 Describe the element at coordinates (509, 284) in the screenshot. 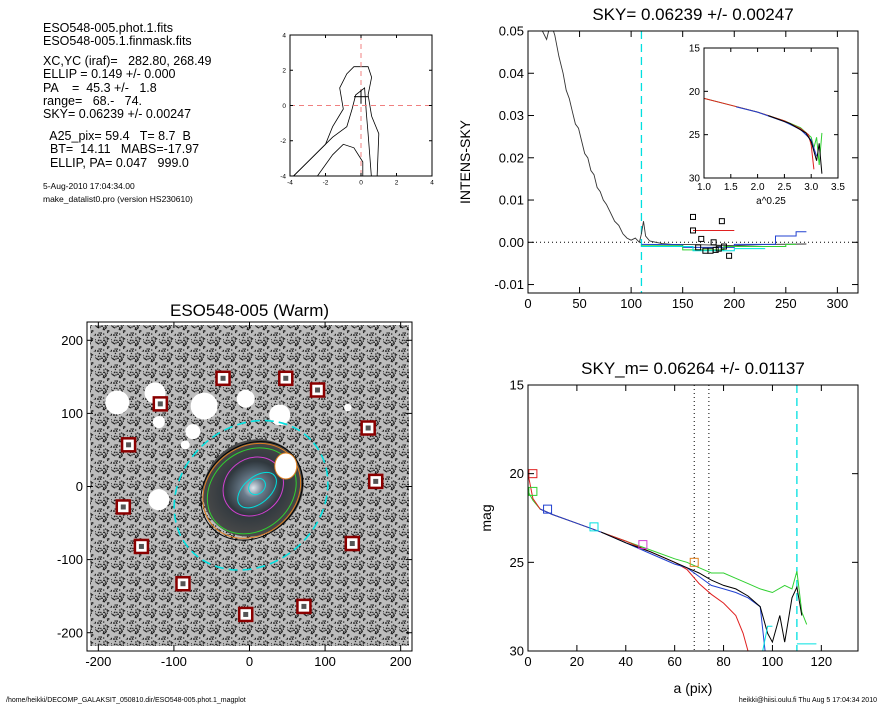

I see `sky-y-tick-label: -0.01` at that location.